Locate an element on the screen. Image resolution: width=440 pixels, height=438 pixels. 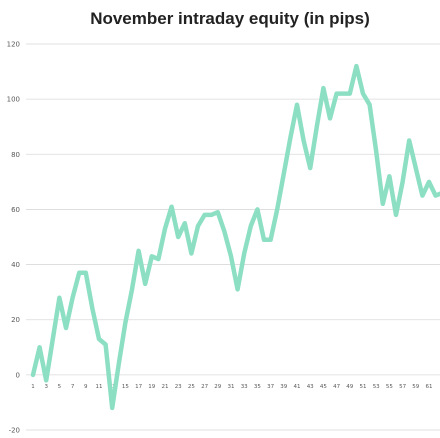
chart-title: November intraday equity (in pips) is located at coordinates (230, 18).